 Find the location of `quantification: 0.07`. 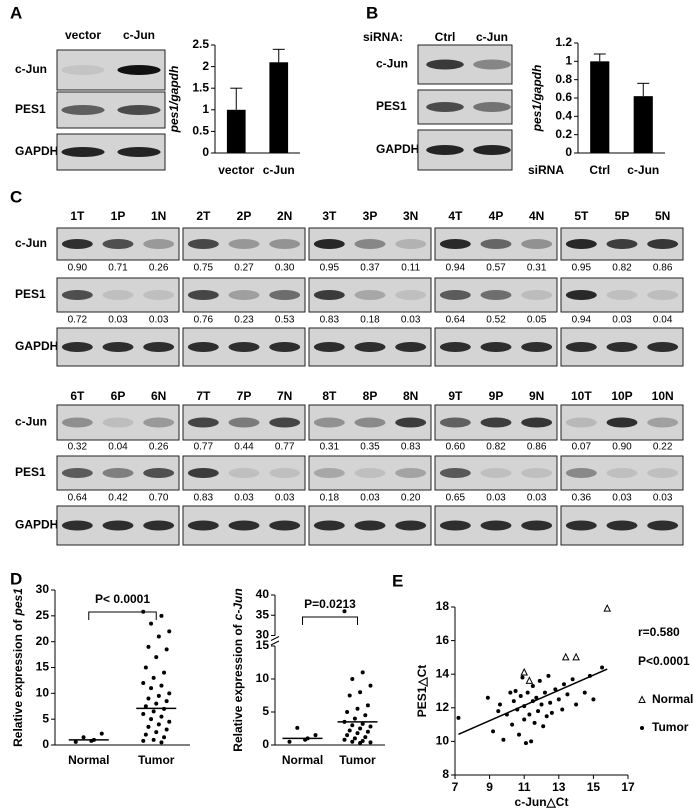

quantification: 0.07 is located at coordinates (582, 447).